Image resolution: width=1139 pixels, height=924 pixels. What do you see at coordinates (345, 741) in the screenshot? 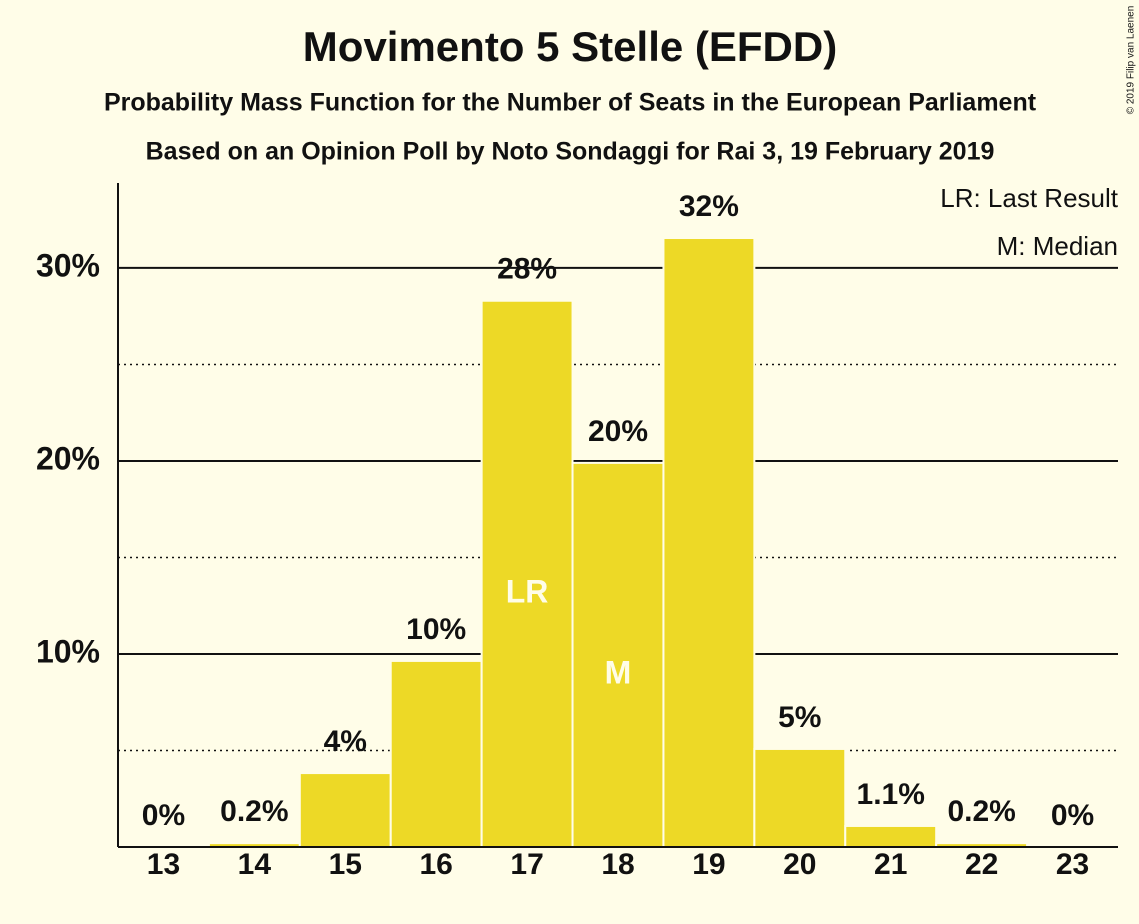
I see `value-label: 4%` at bounding box center [345, 741].